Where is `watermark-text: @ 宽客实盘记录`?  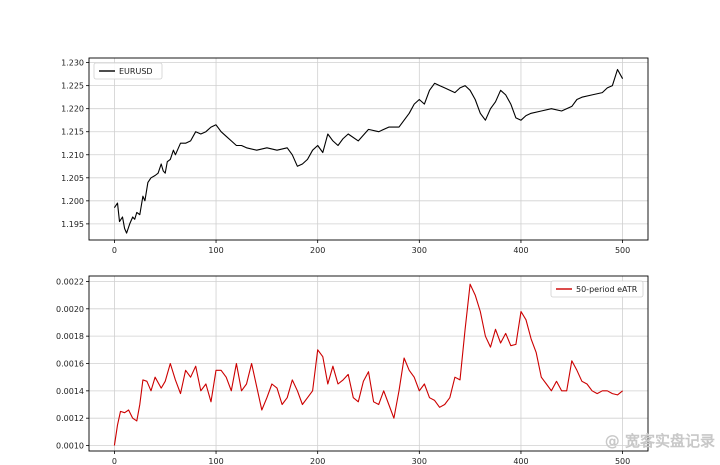 watermark-text: @ 宽客实盘记录 is located at coordinates (660, 441).